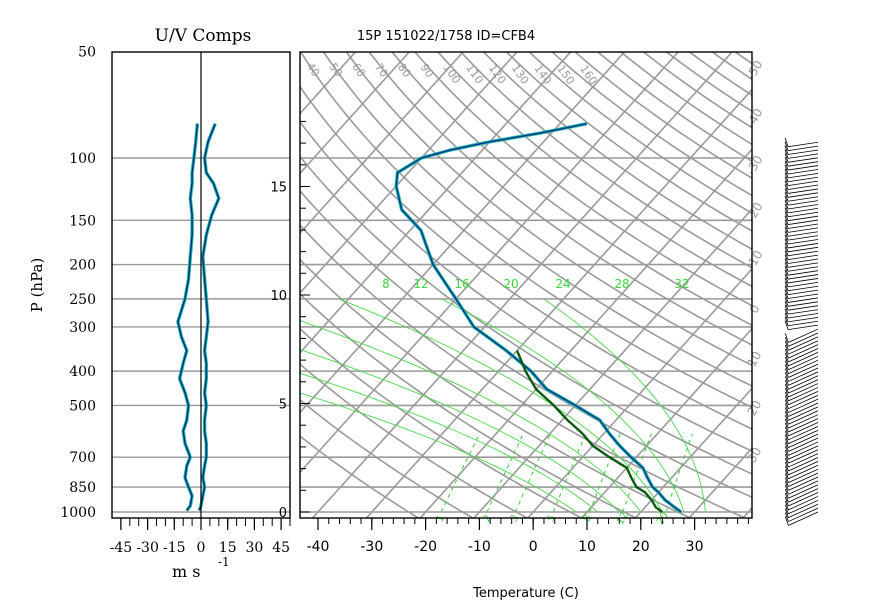 The image size is (887, 600). I want to click on skewt-height-ticks: 0 5 10 15, so click(290, 320).